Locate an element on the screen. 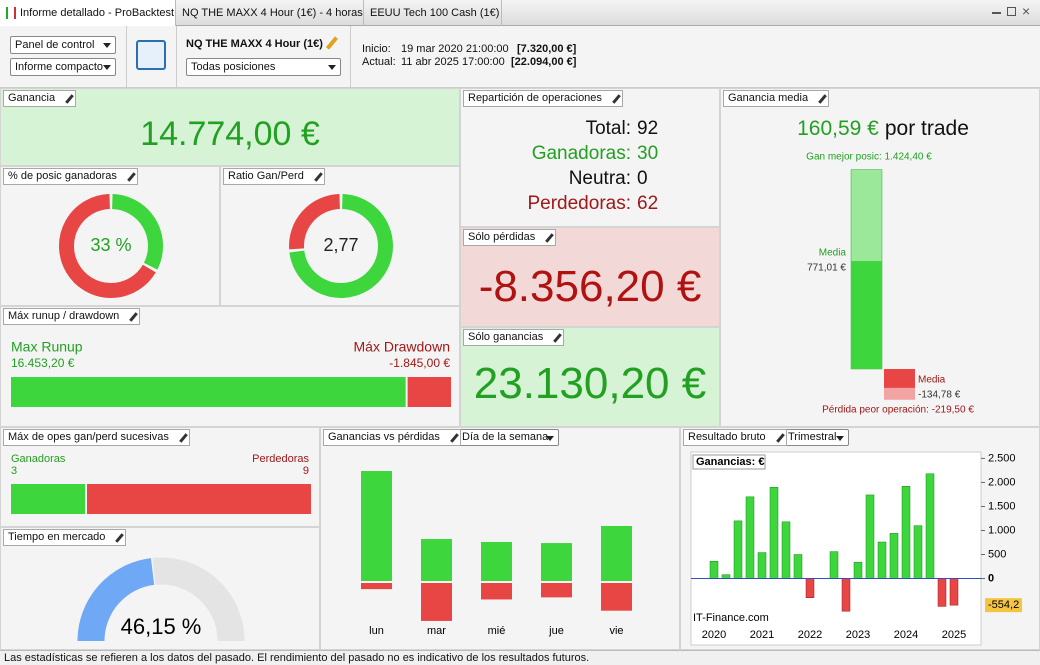  value: 9 is located at coordinates (306, 471).